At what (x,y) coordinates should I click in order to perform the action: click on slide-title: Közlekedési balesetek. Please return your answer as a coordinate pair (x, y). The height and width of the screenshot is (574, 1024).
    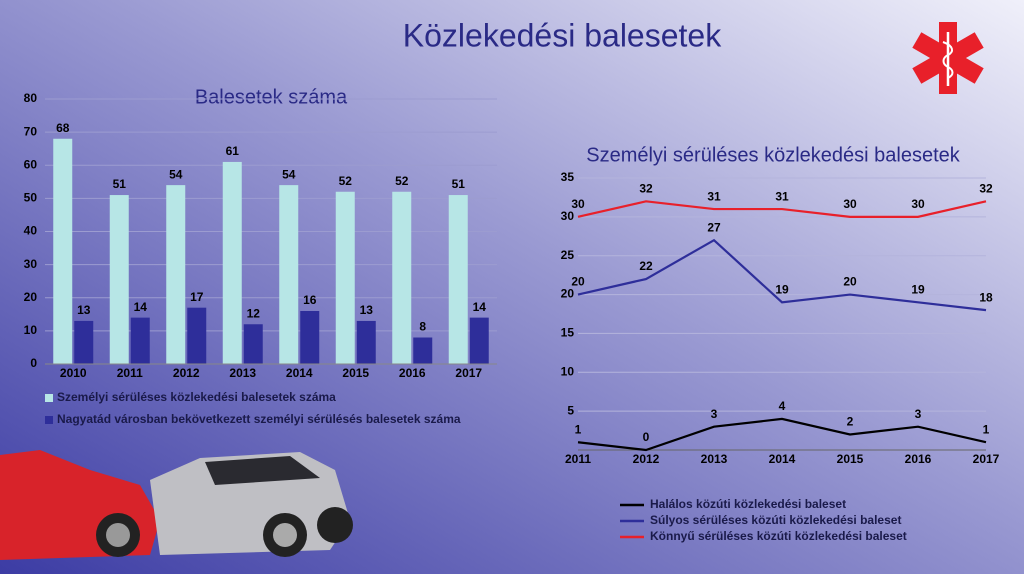
    Looking at the image, I should click on (562, 35).